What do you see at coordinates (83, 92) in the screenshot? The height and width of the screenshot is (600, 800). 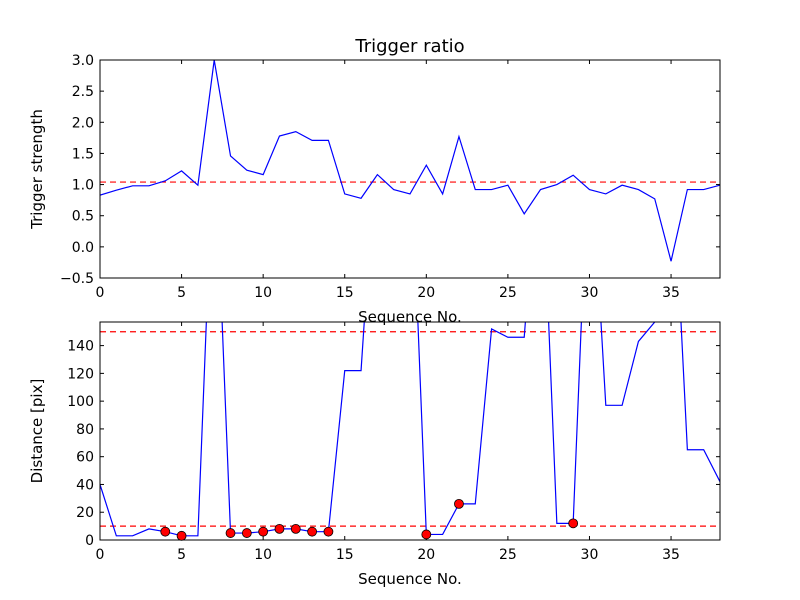 I see `trigger-ratio-y-tick-label: 2.5` at bounding box center [83, 92].